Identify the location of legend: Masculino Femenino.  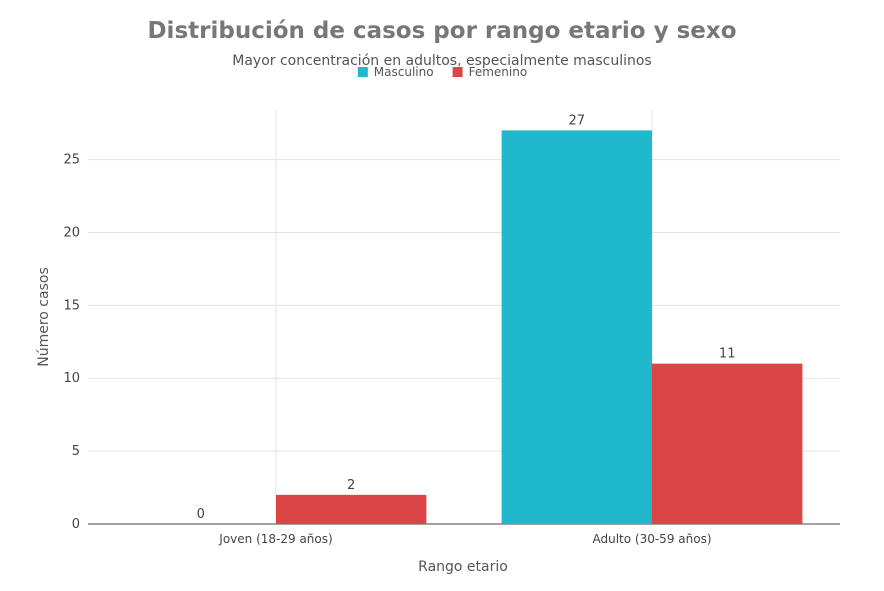
(442, 72).